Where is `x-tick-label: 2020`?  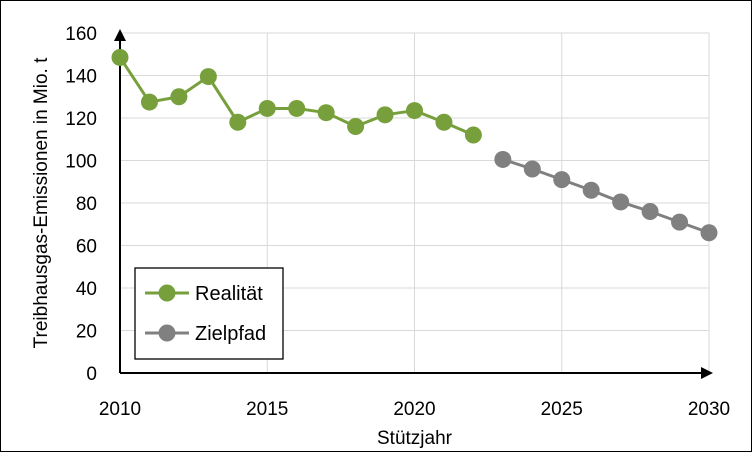
x-tick-label: 2020 is located at coordinates (414, 409).